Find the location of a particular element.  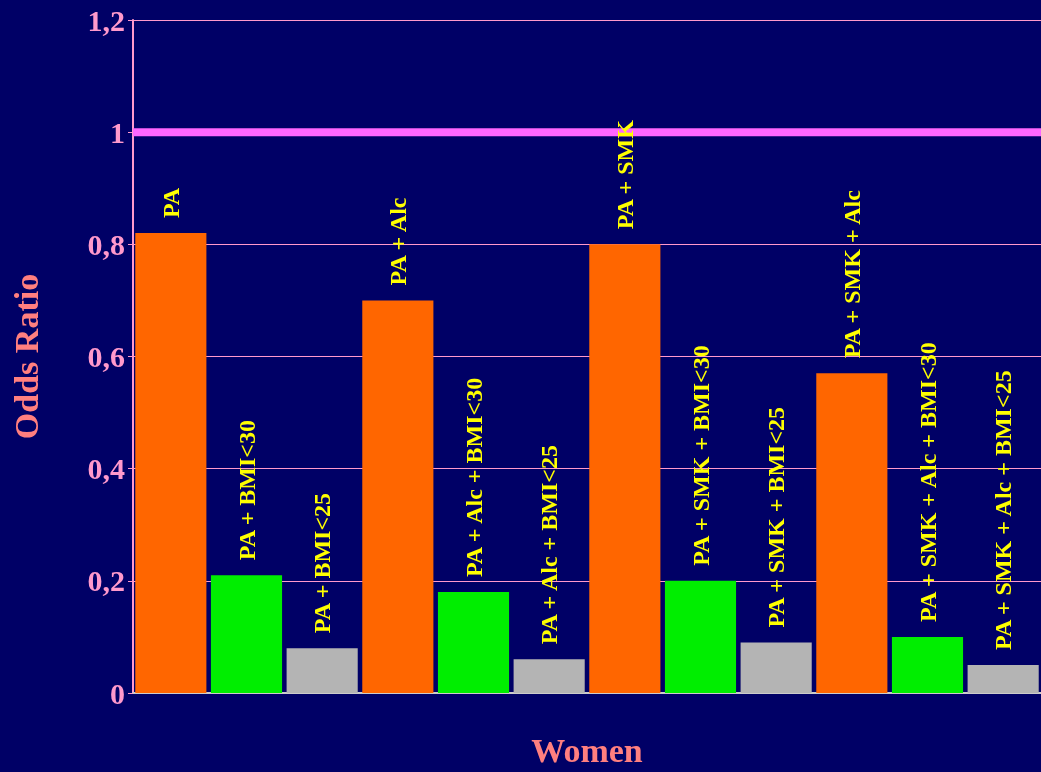

x-axis-title: Women is located at coordinates (587, 750).